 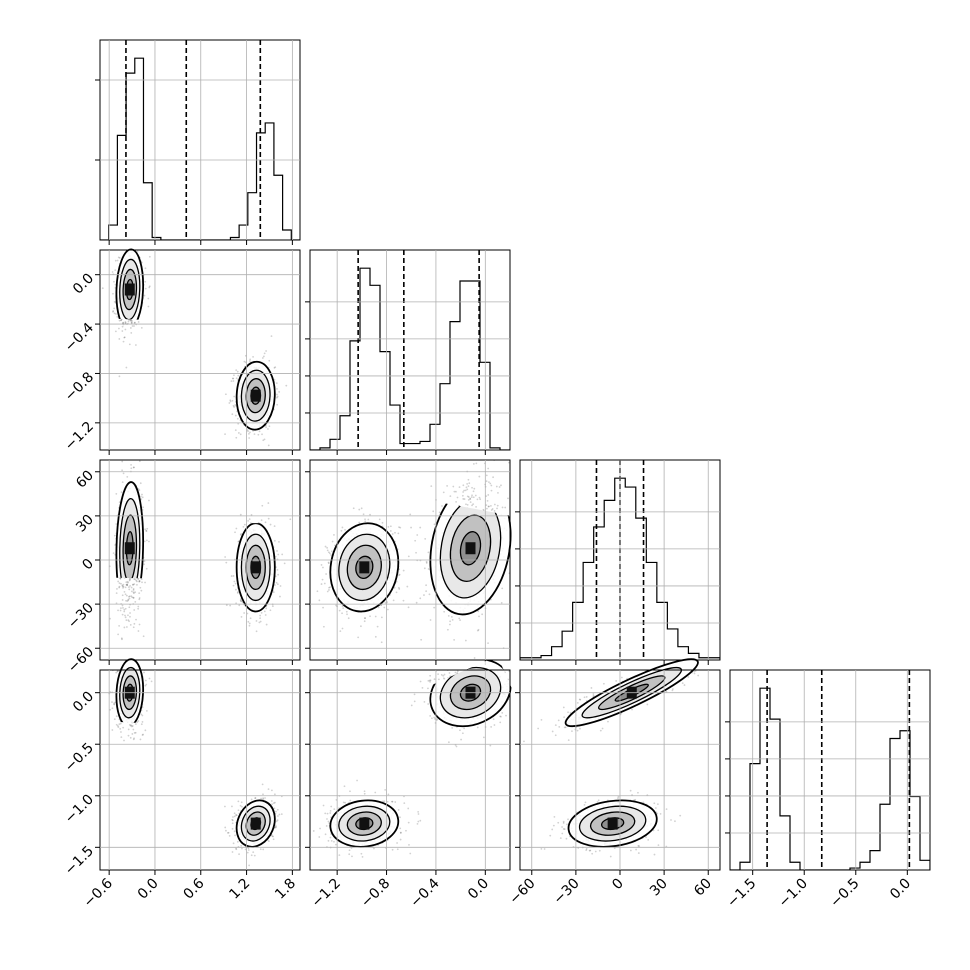 I want to click on x-tick-label: −1.2, so click(x=326, y=893).